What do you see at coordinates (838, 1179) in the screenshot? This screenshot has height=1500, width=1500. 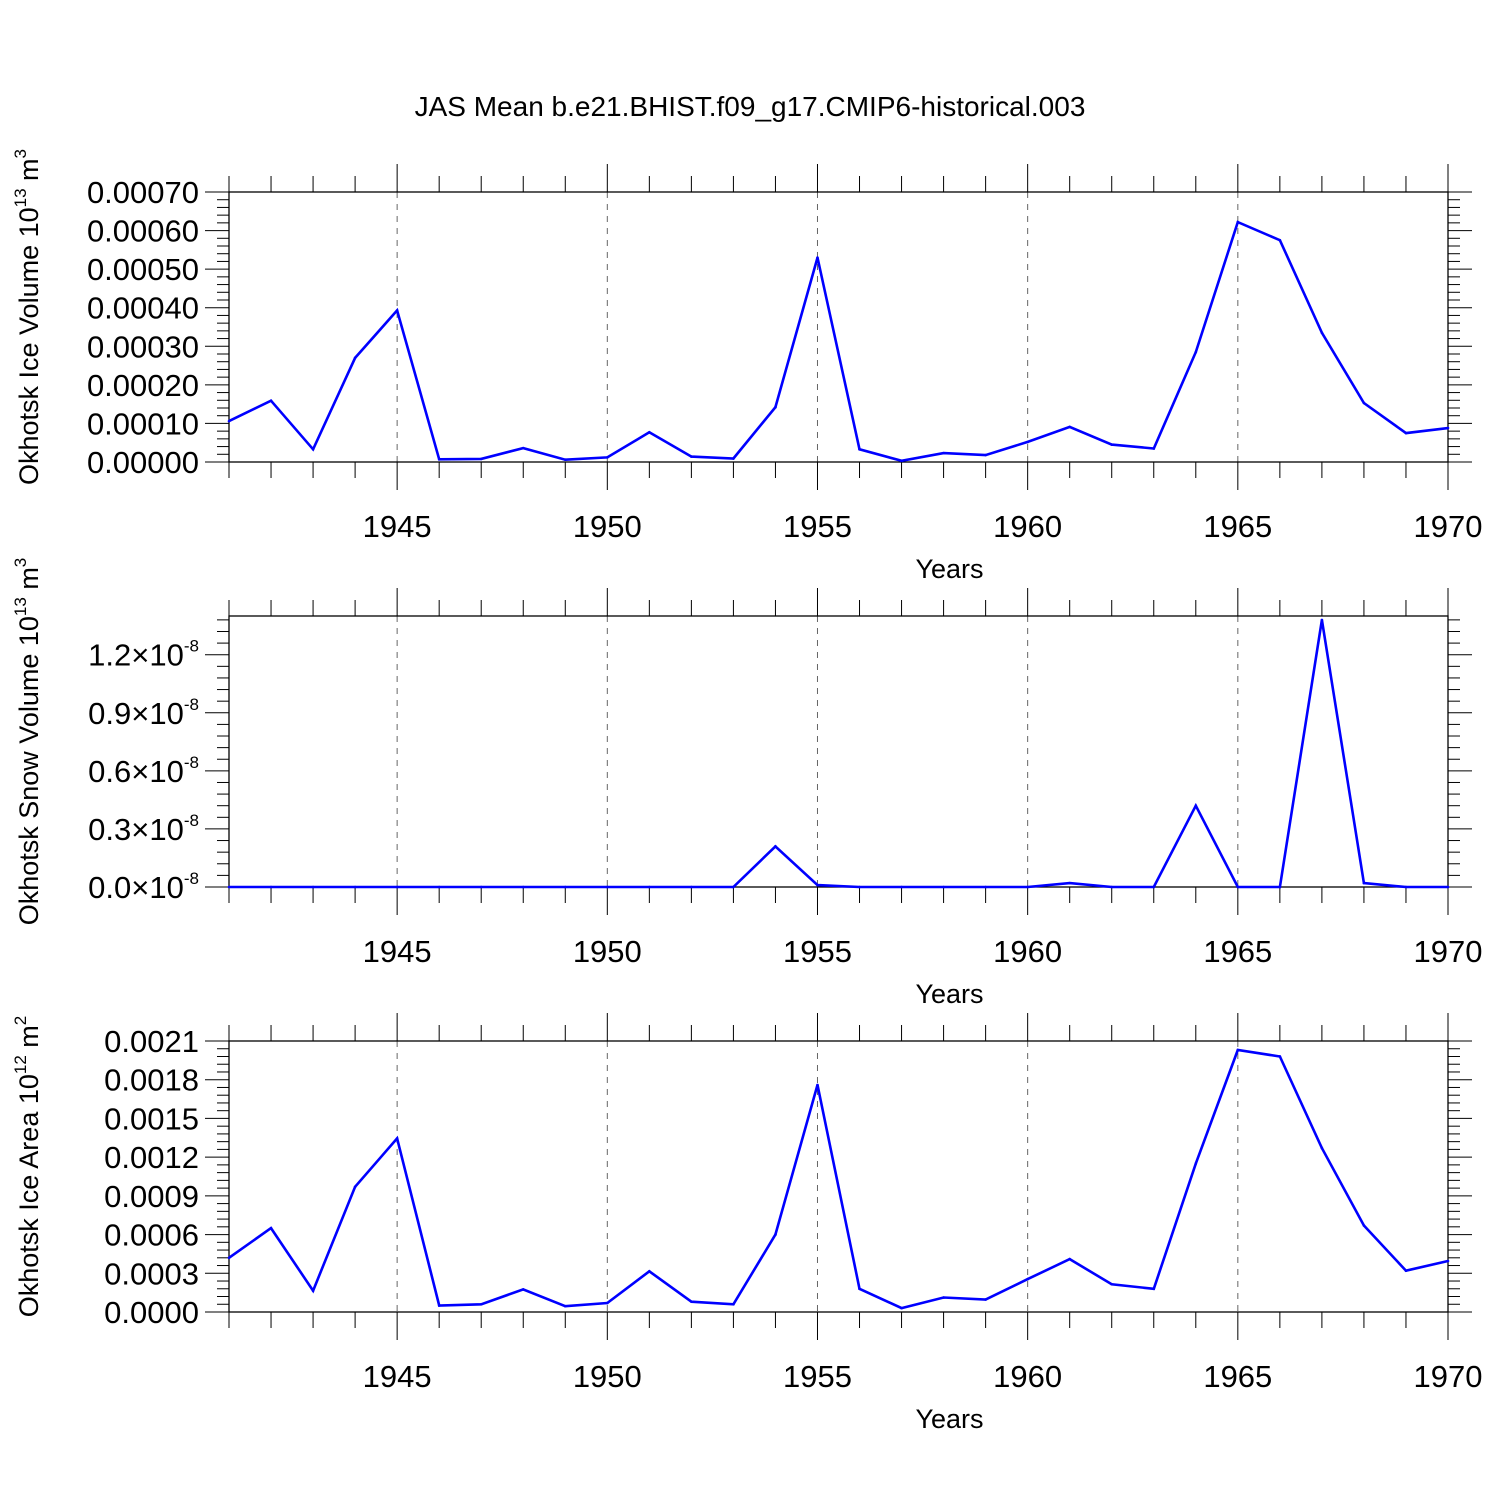 I see `ice-area-series-line` at bounding box center [838, 1179].